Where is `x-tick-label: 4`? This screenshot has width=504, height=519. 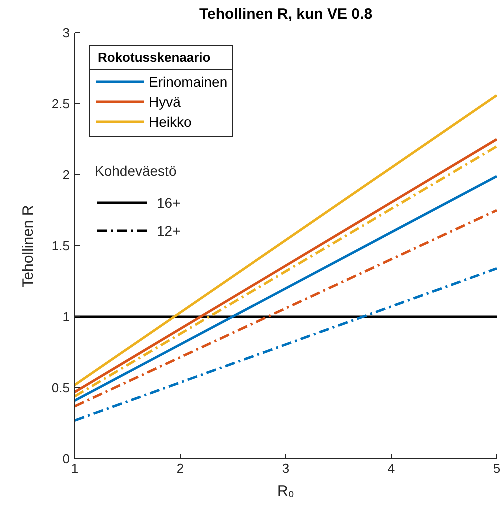 x-tick-label: 4 is located at coordinates (392, 468).